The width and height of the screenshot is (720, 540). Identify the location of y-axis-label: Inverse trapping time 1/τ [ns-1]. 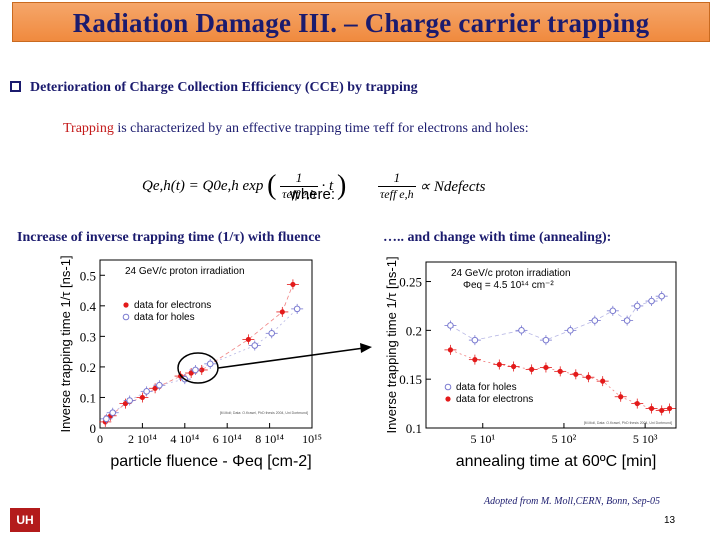
(391, 344).